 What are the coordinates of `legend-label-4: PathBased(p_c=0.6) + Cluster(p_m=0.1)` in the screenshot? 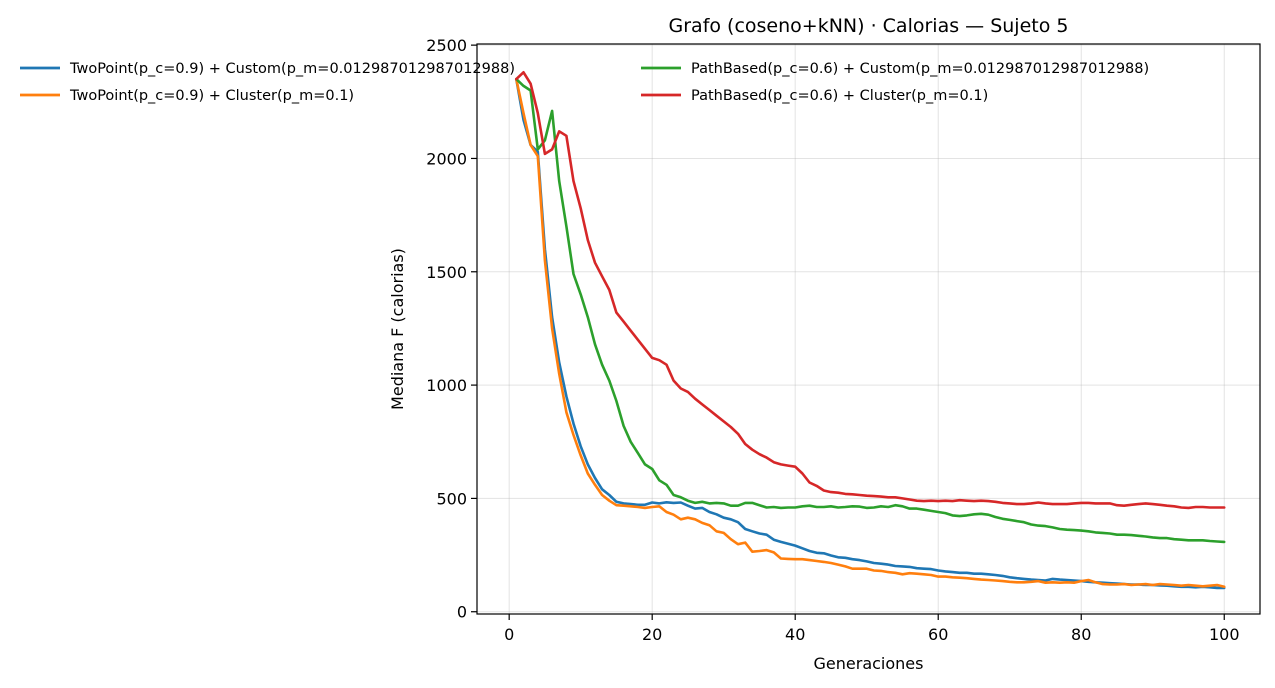 It's located at (839, 96).